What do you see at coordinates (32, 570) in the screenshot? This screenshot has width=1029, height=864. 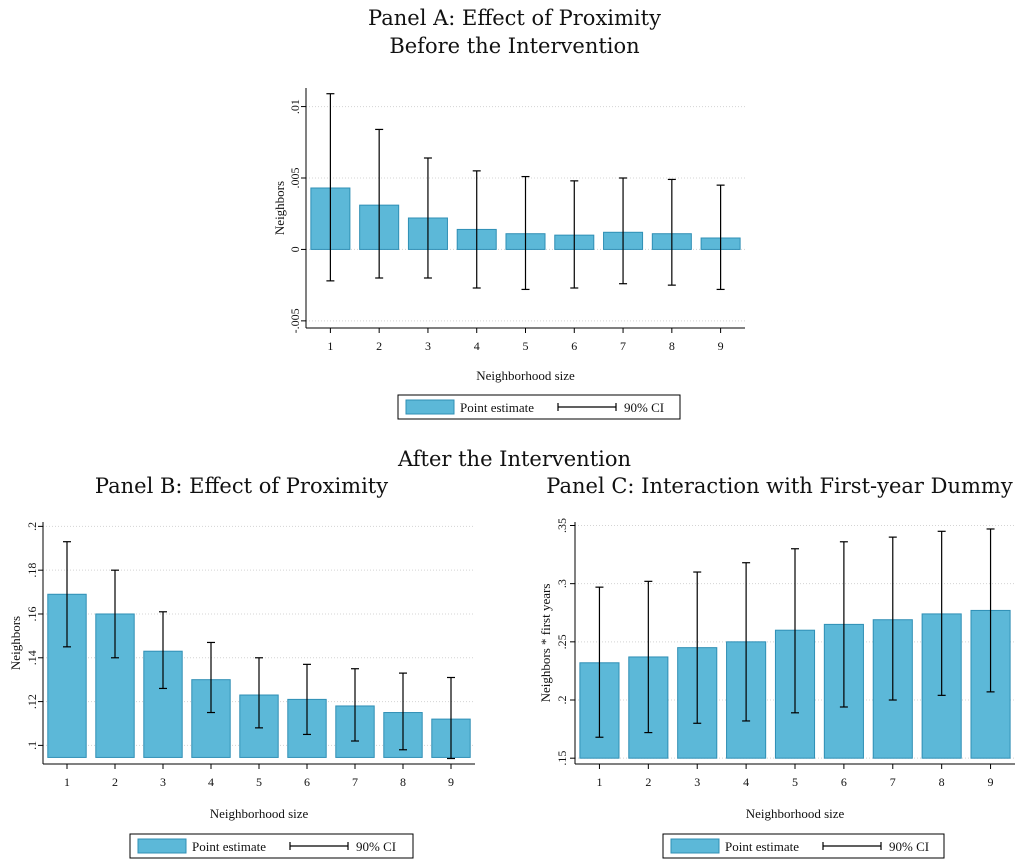 I see `y-tick-label: .18` at bounding box center [32, 570].